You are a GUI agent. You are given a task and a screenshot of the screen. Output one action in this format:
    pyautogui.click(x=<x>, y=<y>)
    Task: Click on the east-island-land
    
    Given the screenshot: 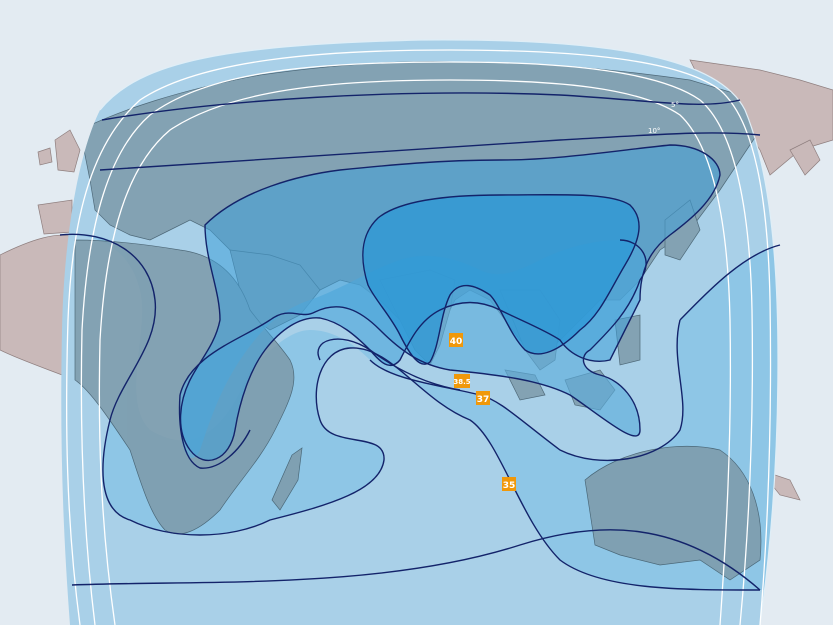 What is the action you would take?
    pyautogui.click(x=805, y=157)
    